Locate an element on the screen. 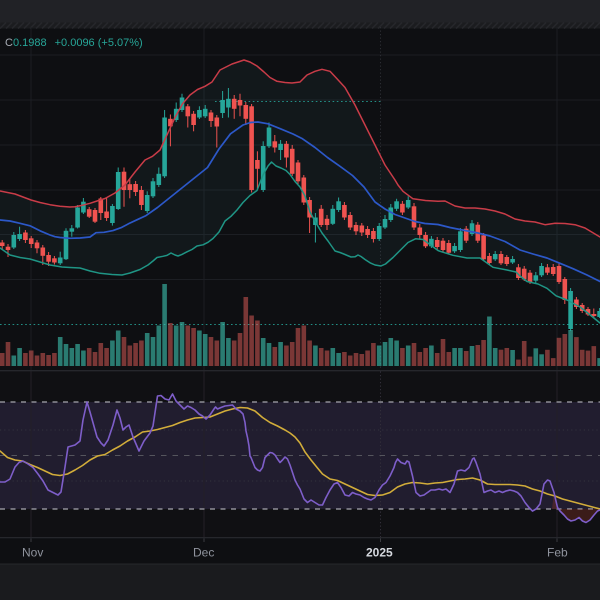  svg-text: 2025 is located at coordinates (379, 553).